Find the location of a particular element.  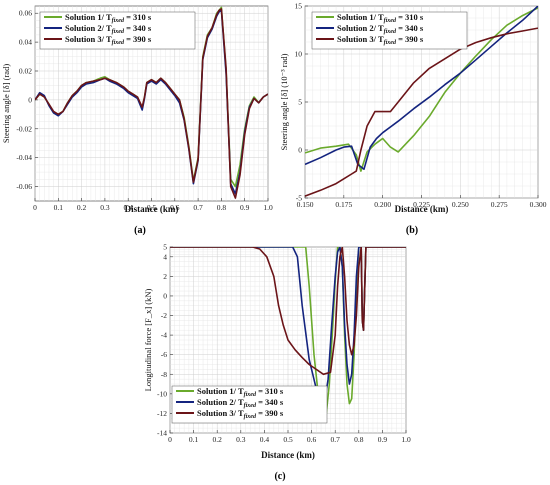

y-tick-label: -6 is located at coordinates (164, 354).